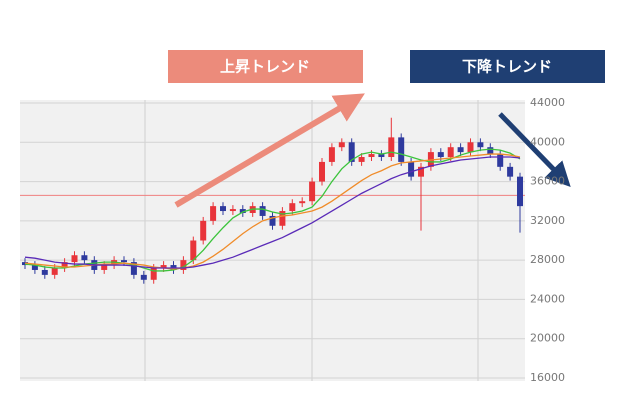  I want to click on annotation: 上昇トレンド, so click(265, 67).